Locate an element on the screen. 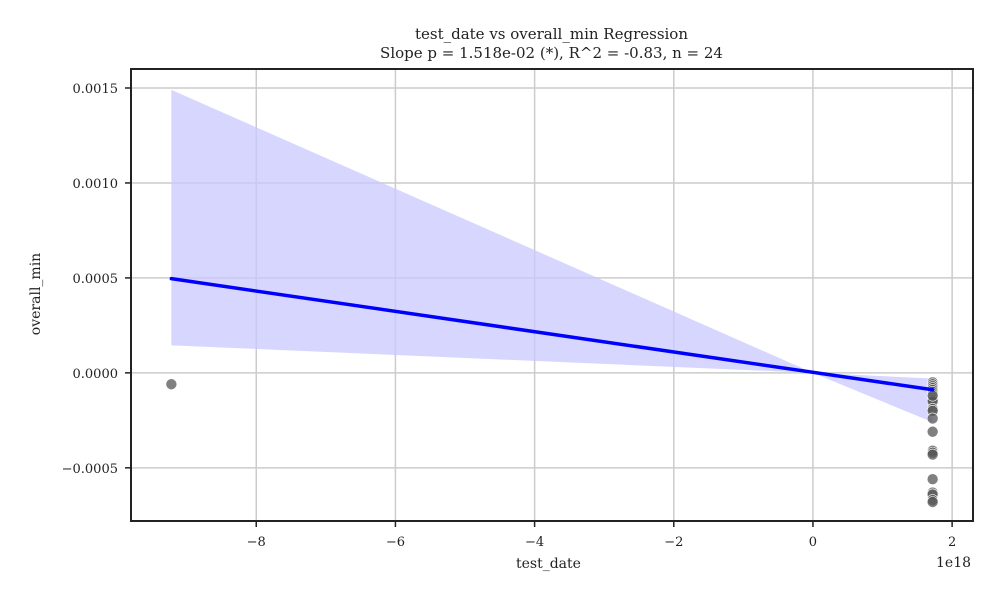  x-tick-label: −2 is located at coordinates (673, 542).